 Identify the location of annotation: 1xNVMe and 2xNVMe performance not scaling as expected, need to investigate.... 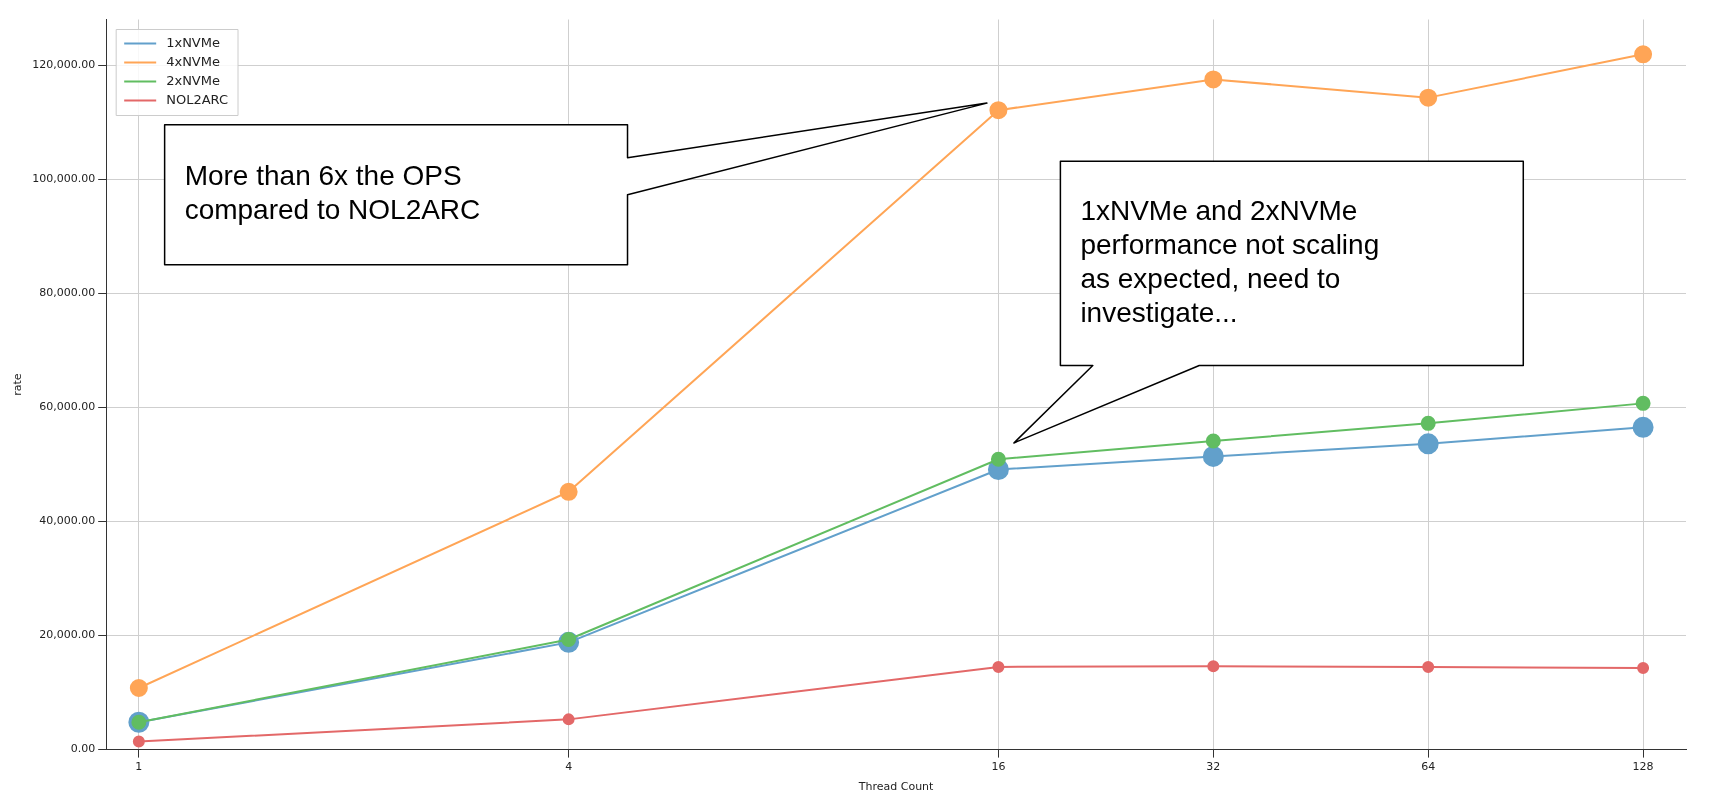
(1230, 262).